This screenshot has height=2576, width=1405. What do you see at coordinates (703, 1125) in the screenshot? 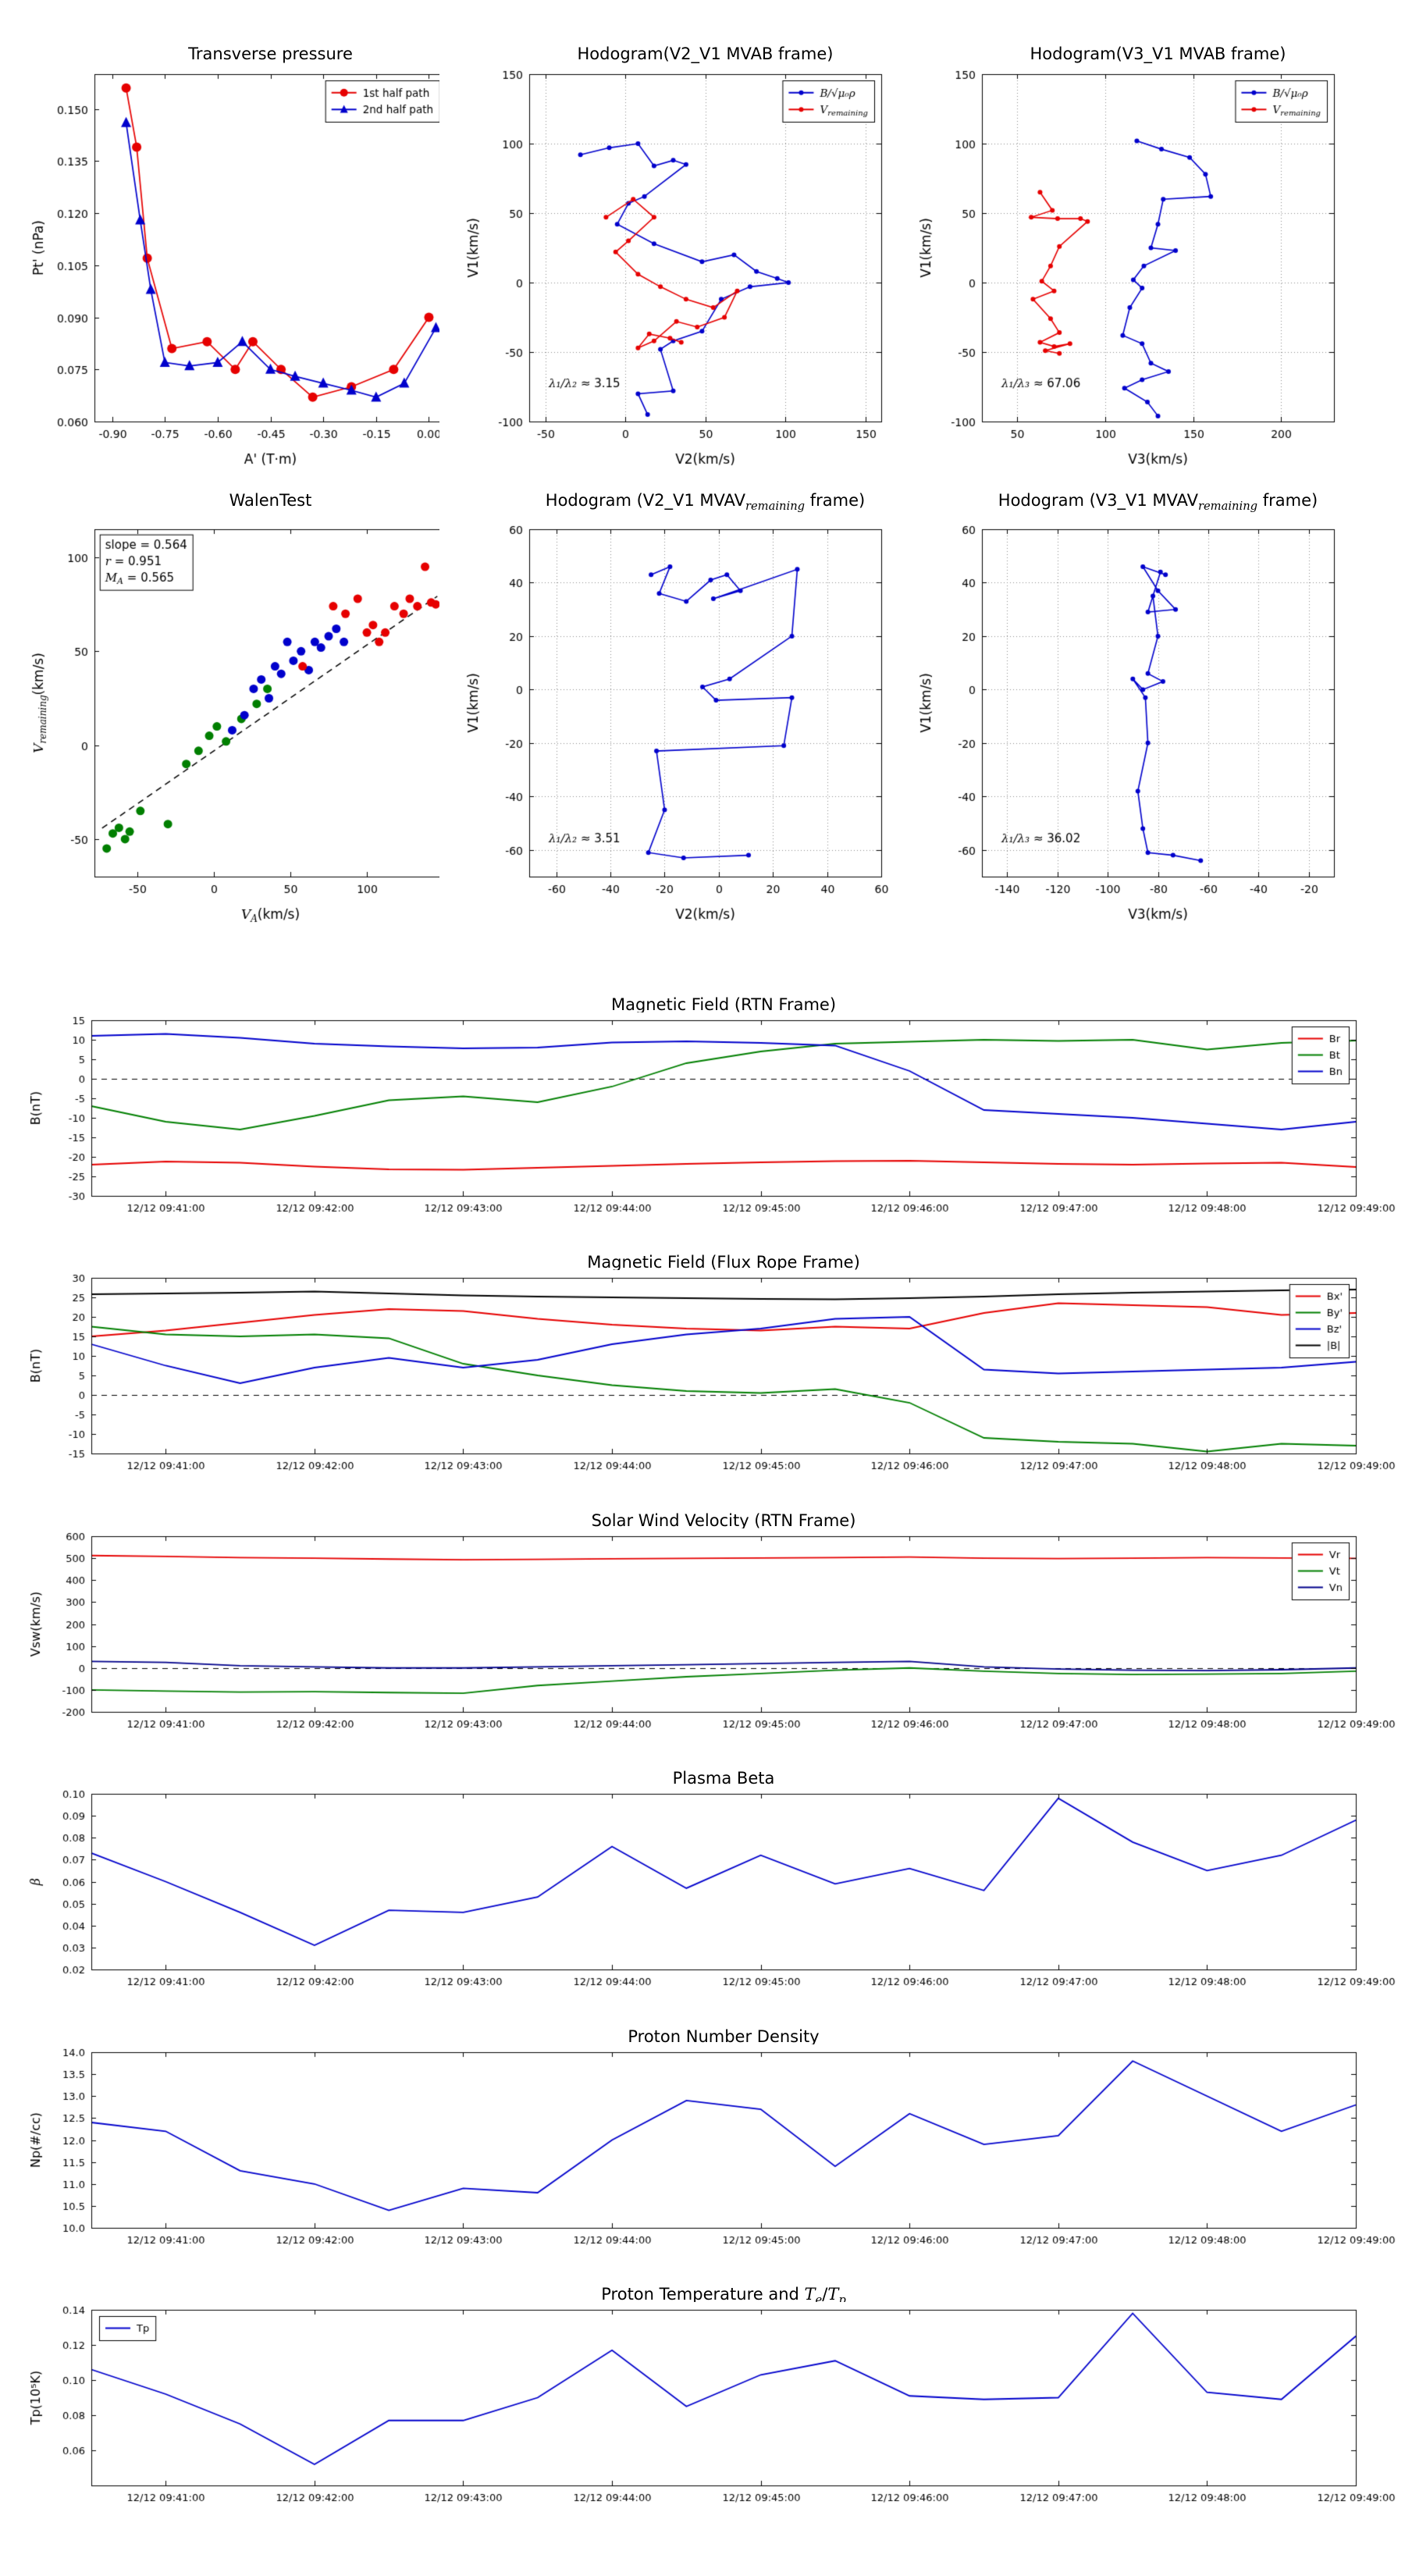
I see `chart-magnetic-field-rtn` at bounding box center [703, 1125].